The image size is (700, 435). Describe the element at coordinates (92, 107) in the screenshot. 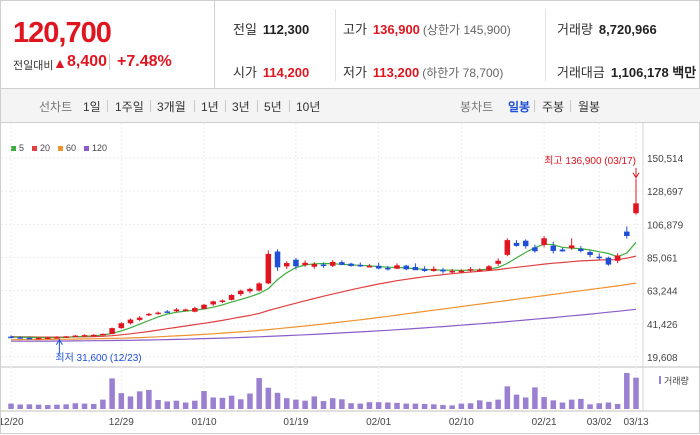

I see `period-1d-button: 1일` at that location.